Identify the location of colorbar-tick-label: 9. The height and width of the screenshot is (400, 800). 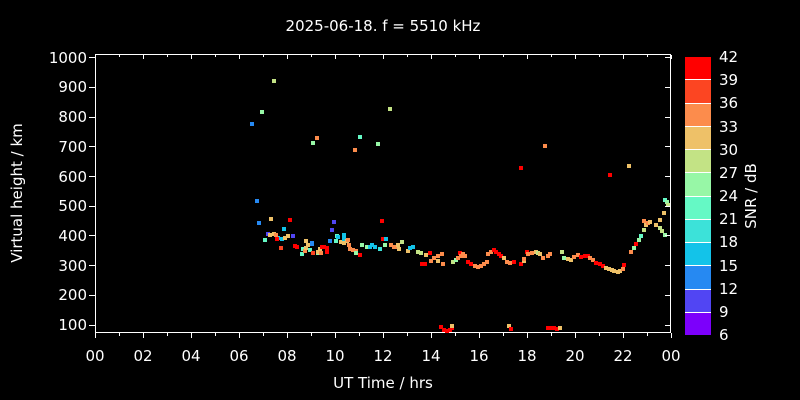
(724, 311).